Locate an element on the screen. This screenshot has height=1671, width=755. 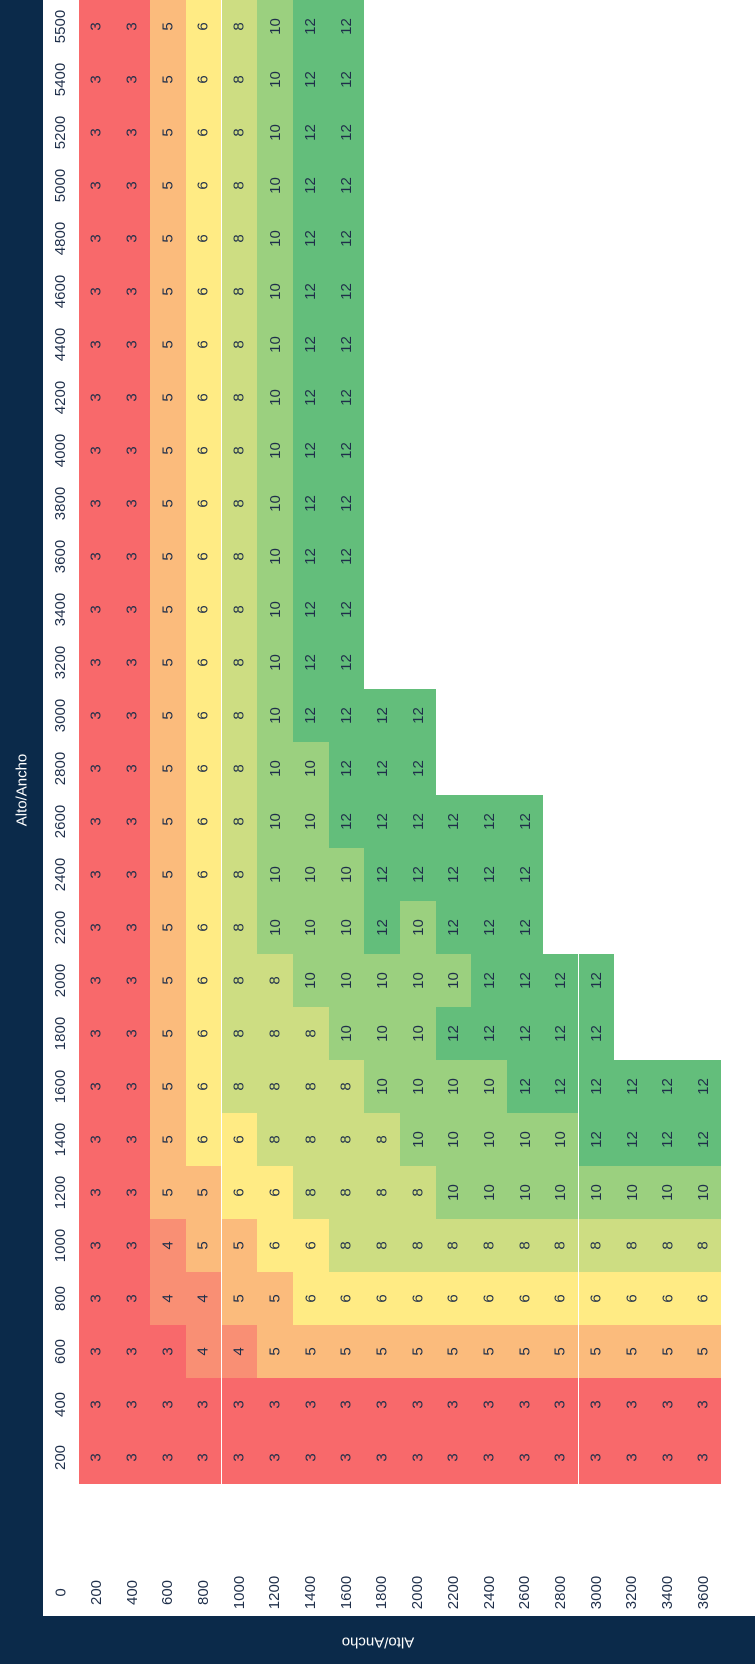
alto-header-3200: 3200 is located at coordinates (61, 662).